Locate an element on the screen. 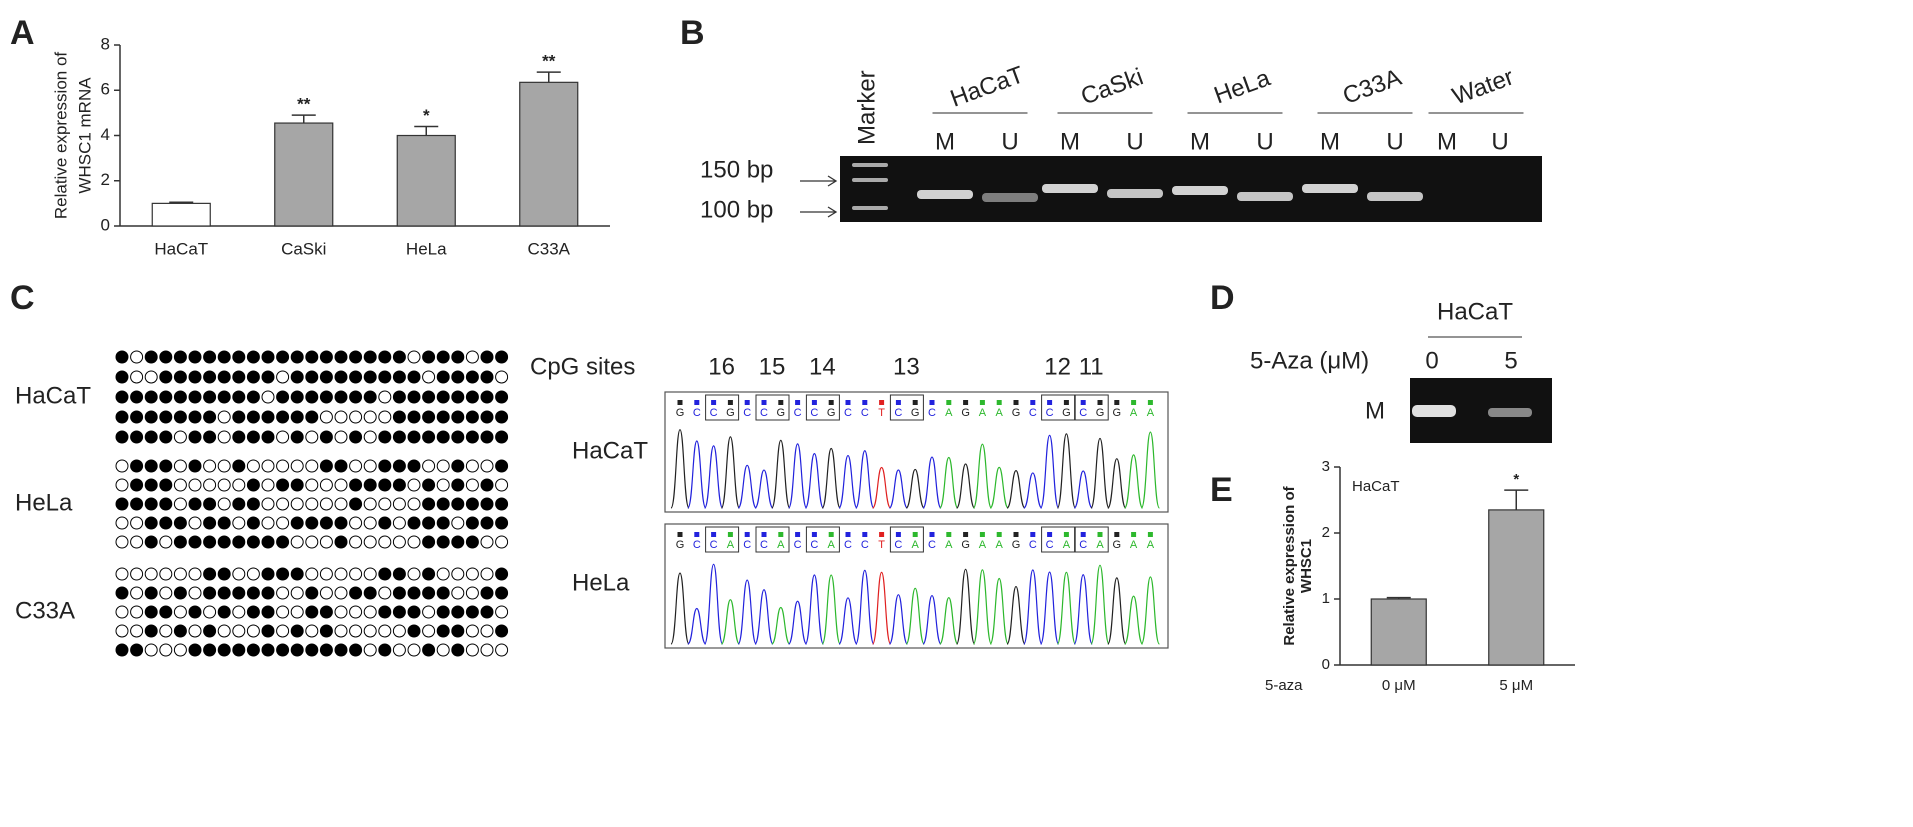 The height and width of the screenshot is (827, 1913). x-tick-label: C33A is located at coordinates (548, 248).